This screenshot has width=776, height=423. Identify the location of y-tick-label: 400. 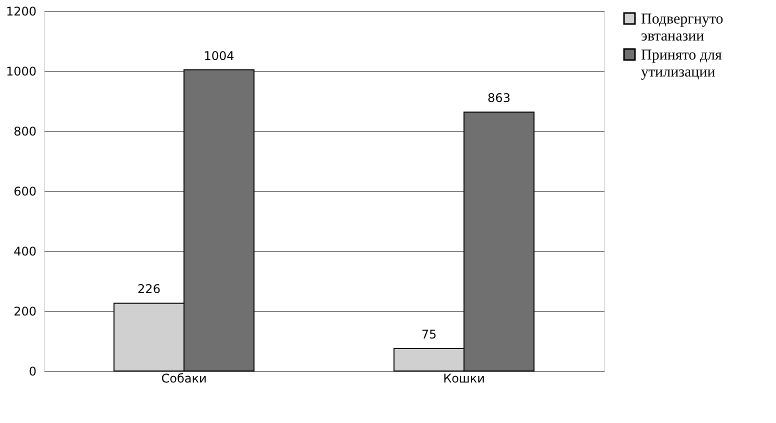
(25, 251).